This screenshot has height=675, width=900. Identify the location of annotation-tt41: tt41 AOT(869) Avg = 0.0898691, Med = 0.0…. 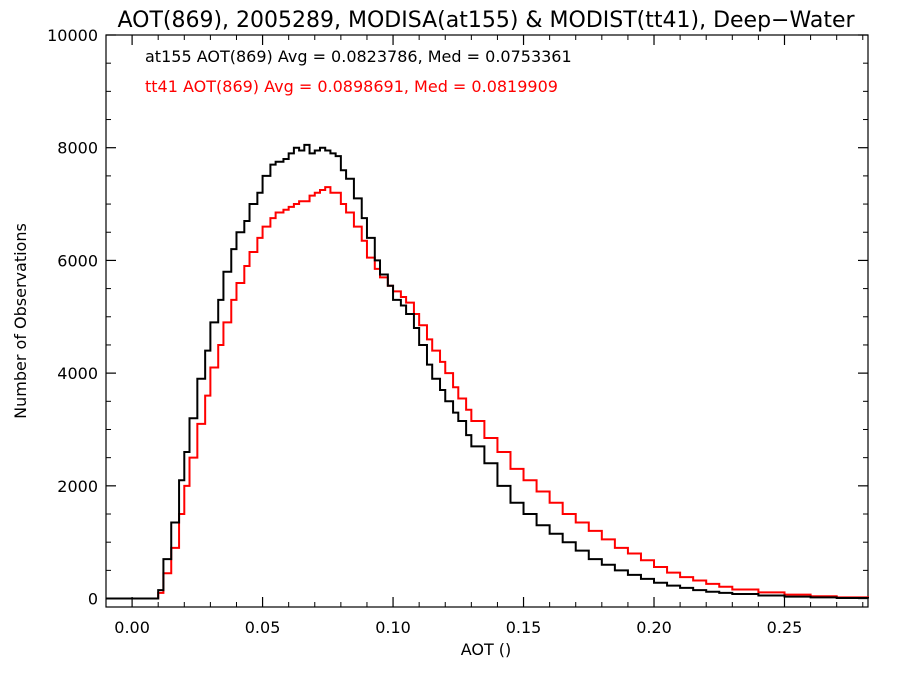
(351, 86).